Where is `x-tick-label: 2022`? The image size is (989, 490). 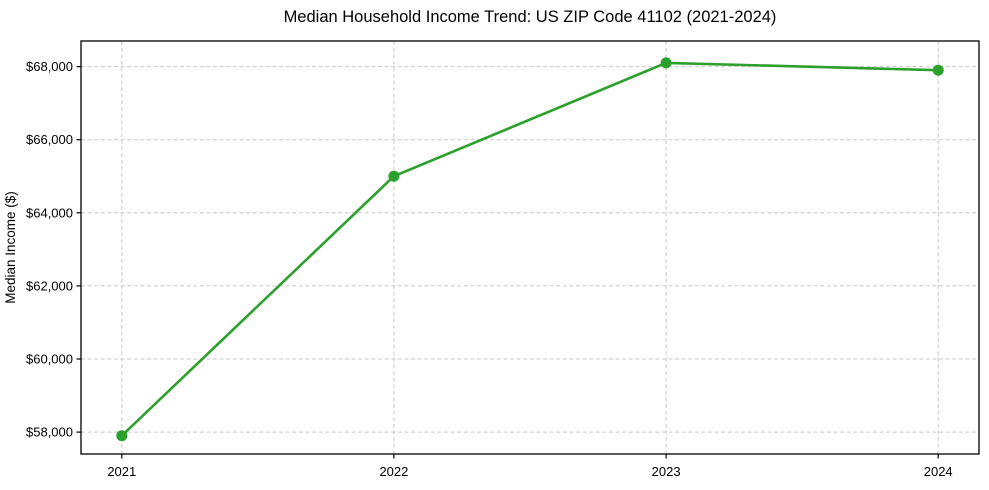 x-tick-label: 2022 is located at coordinates (393, 471).